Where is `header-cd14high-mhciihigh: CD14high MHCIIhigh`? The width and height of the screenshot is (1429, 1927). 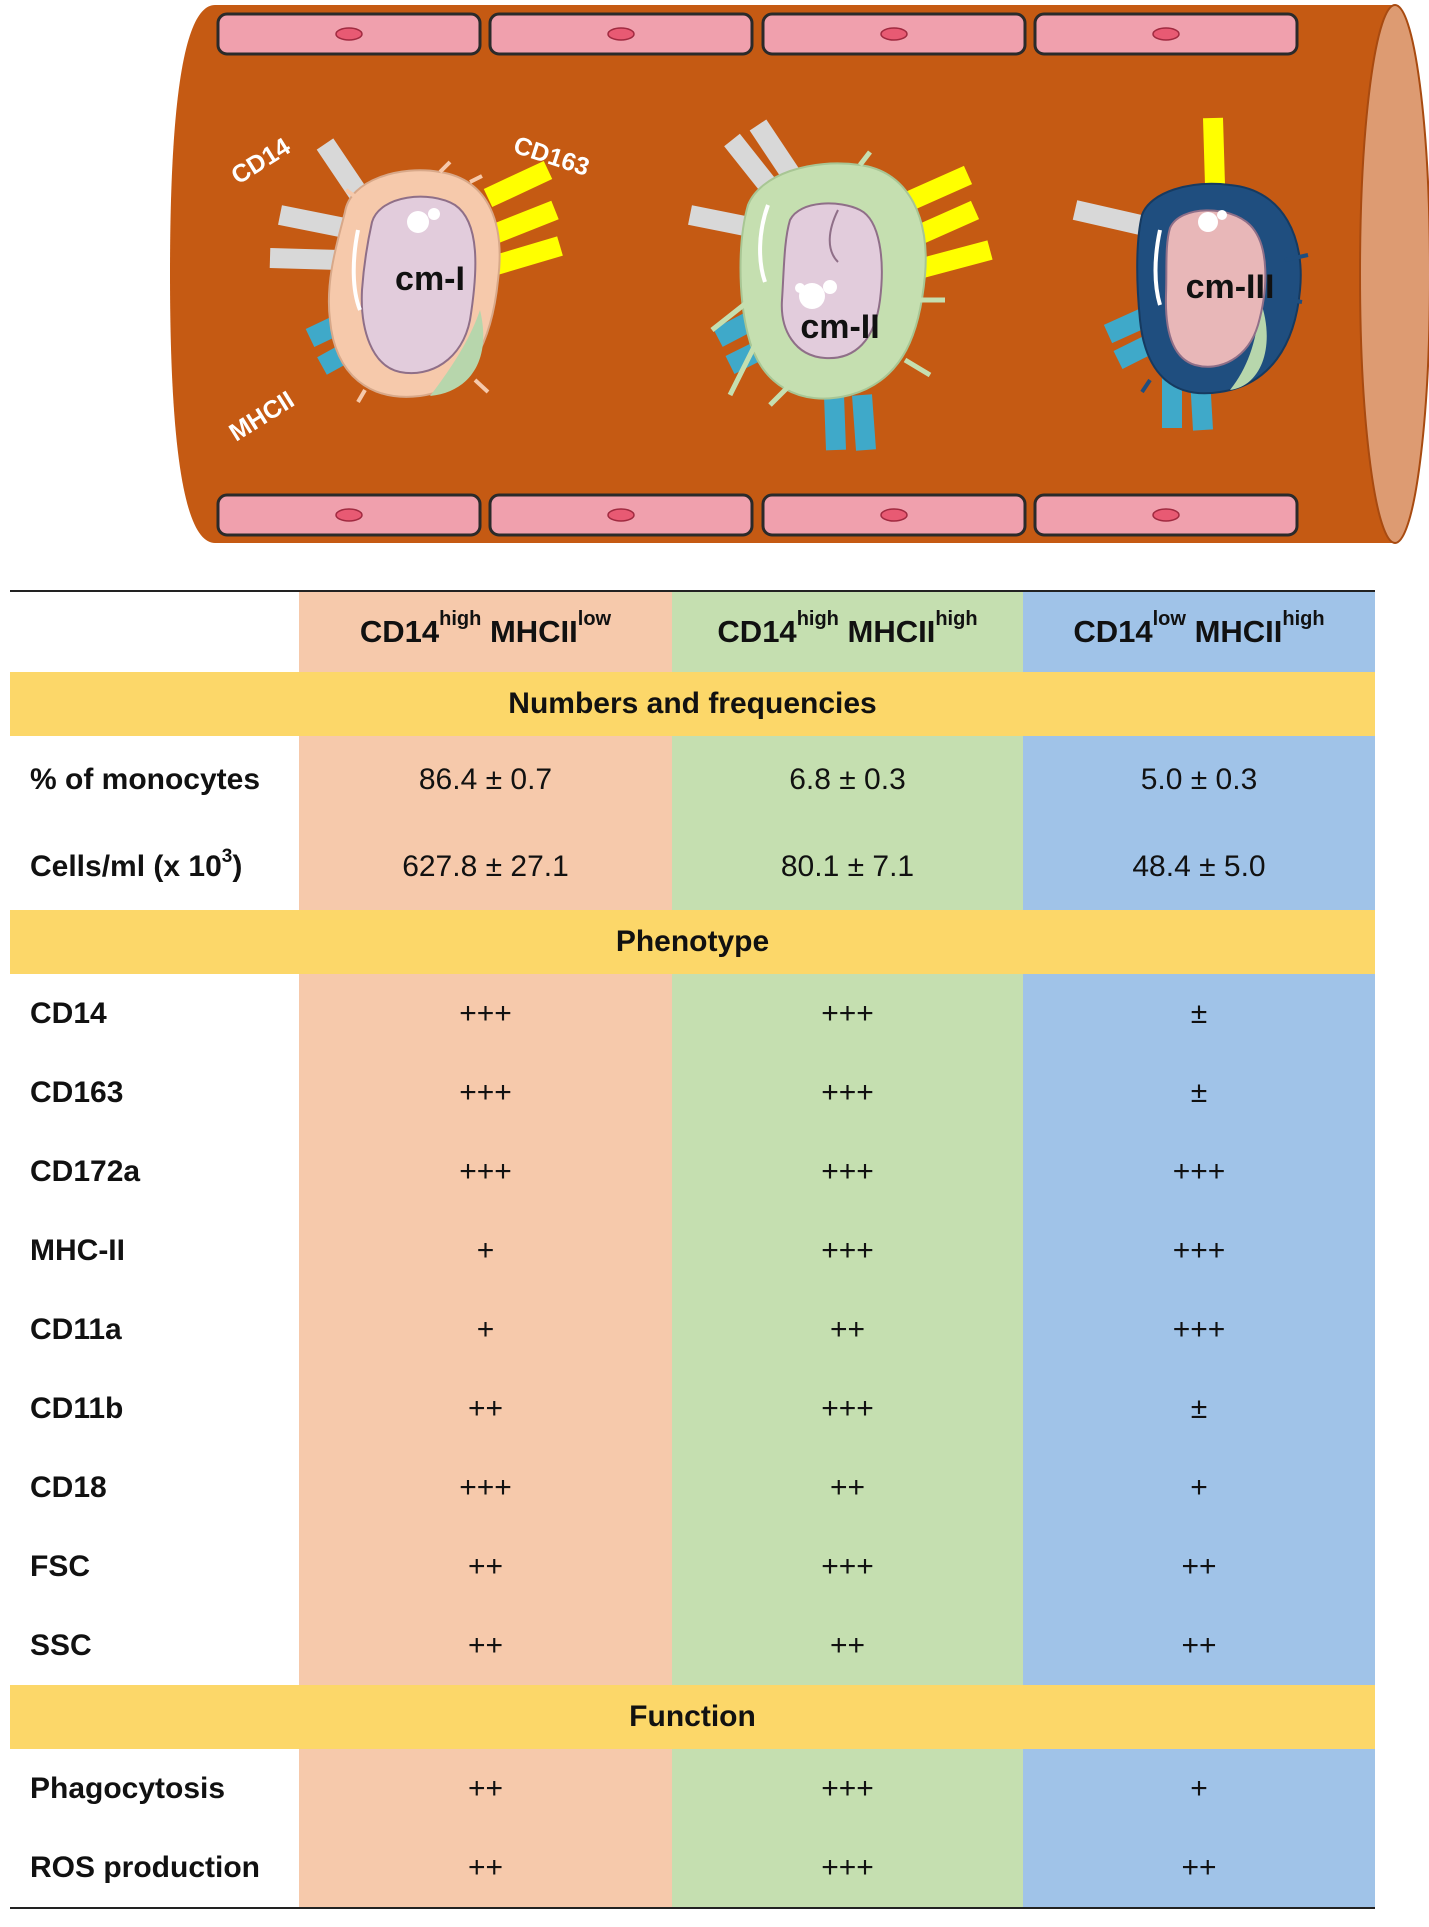
header-cd14high-mhciihigh: CD14high MHCIIhigh is located at coordinates (847, 631).